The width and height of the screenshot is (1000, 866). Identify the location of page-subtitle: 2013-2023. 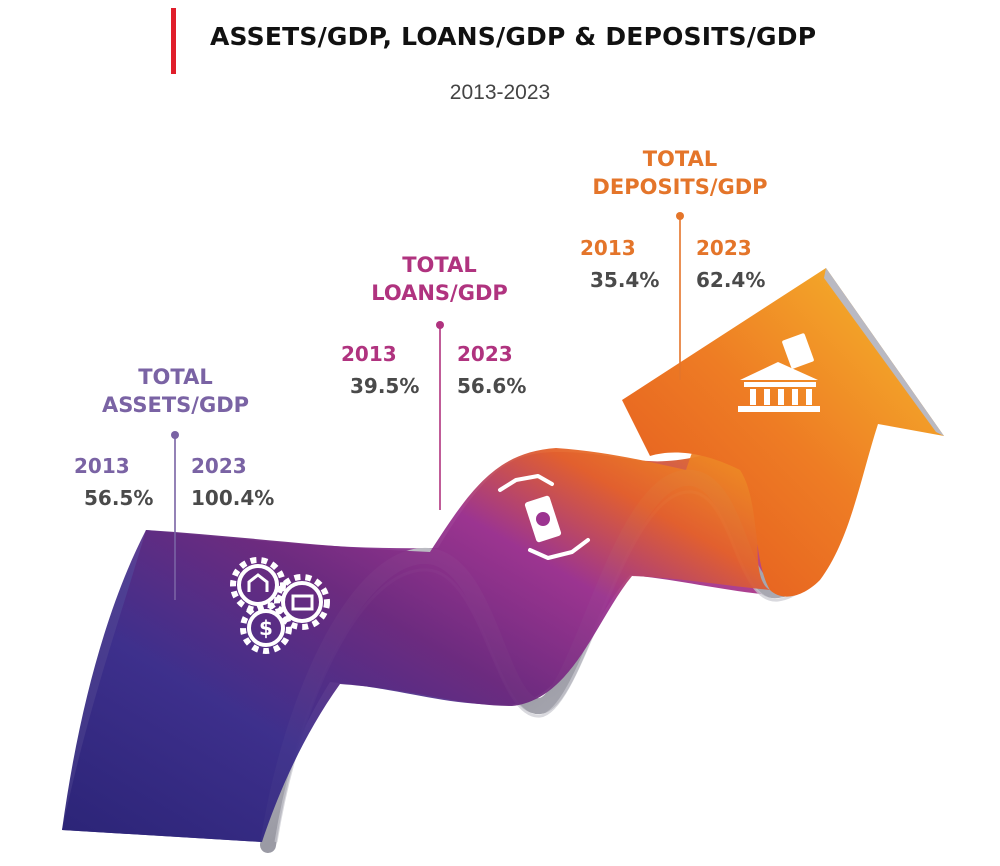
(500, 92).